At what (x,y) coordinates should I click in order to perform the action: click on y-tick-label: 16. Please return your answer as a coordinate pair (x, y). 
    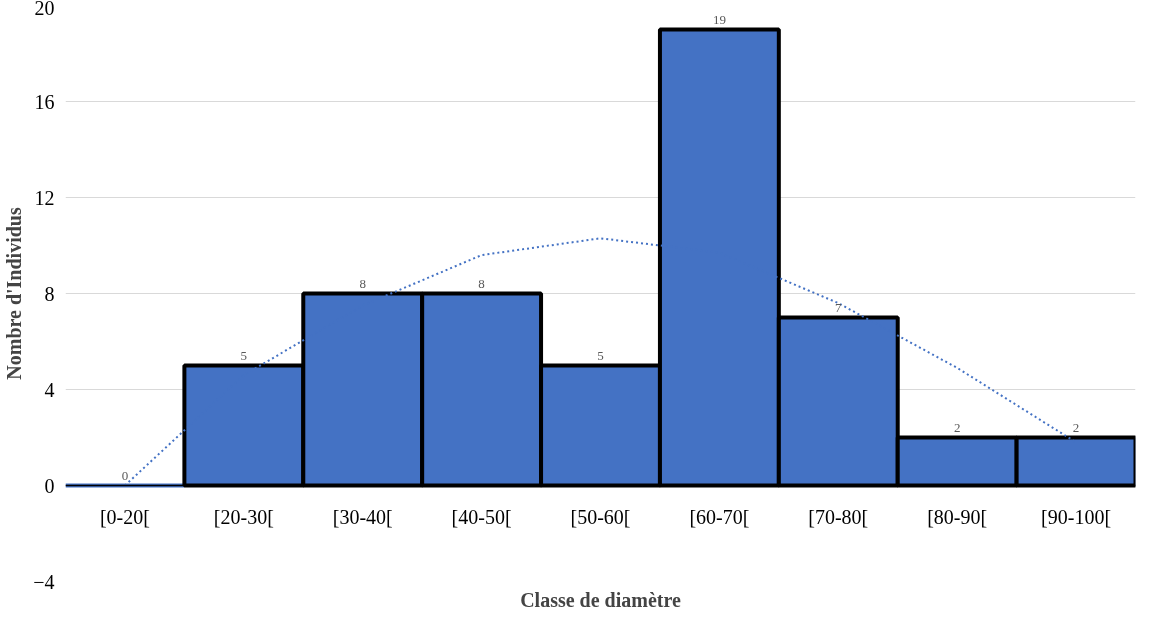
    Looking at the image, I should click on (44, 101).